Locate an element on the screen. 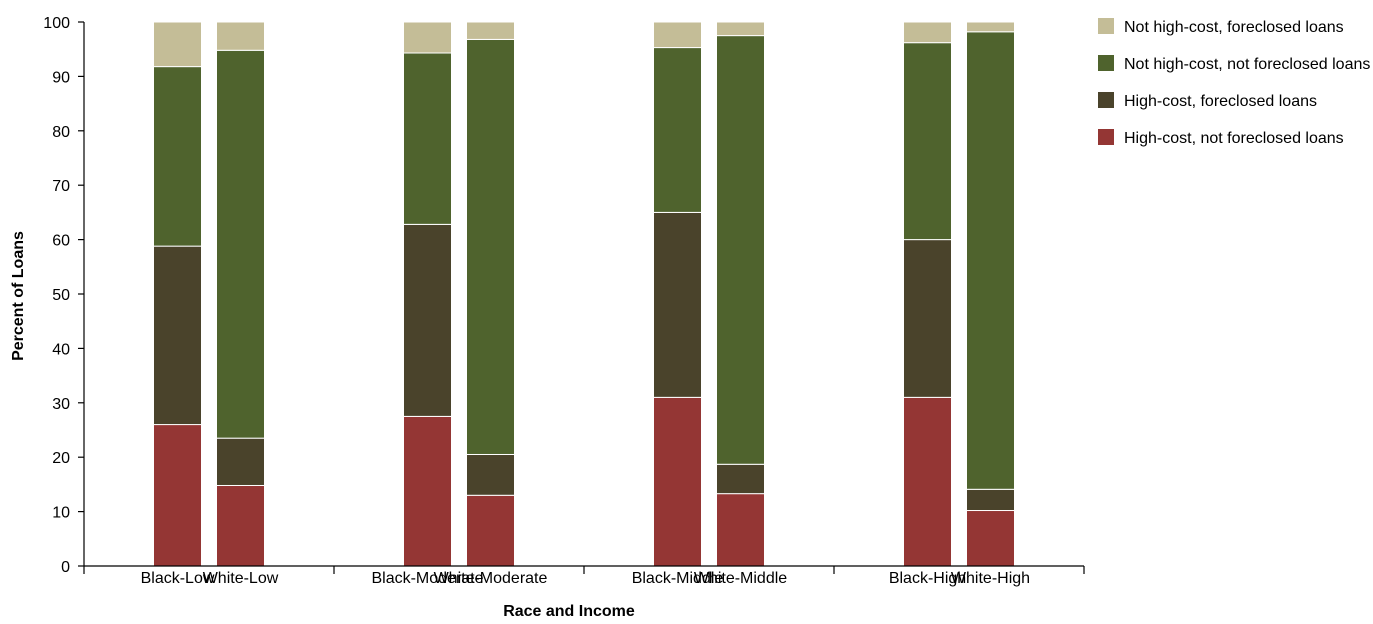  x-tick-label: White-Low is located at coordinates (241, 578).